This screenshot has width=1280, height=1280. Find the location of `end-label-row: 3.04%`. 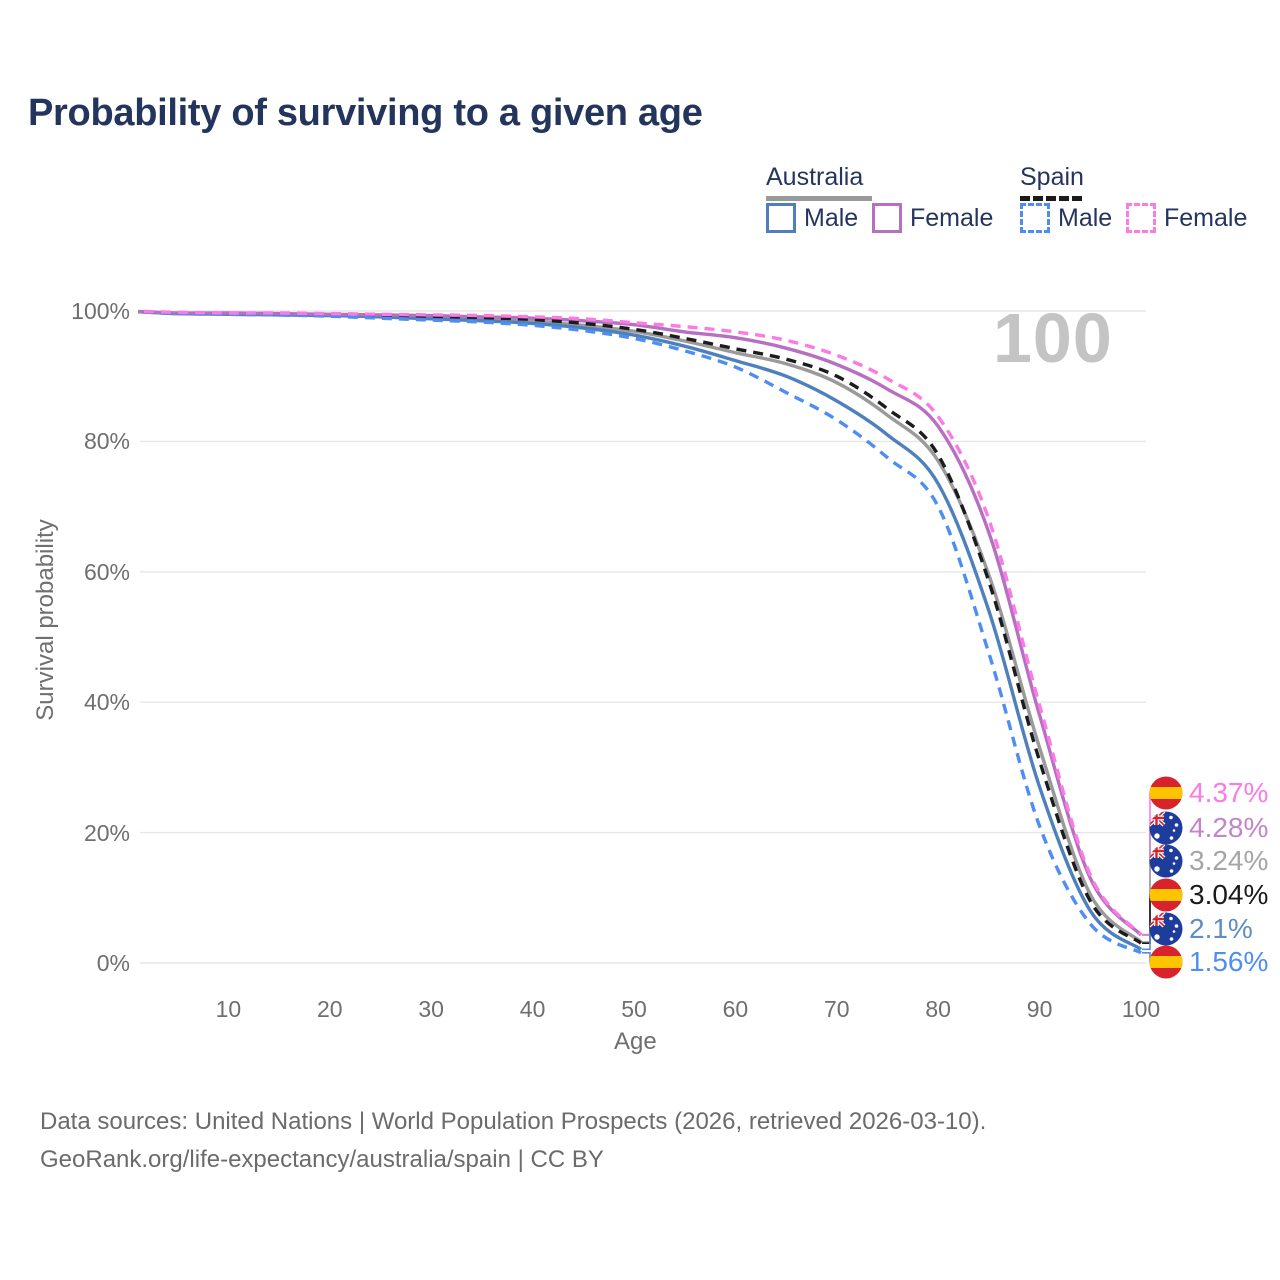

end-label-row: 3.04% is located at coordinates (1208, 895).